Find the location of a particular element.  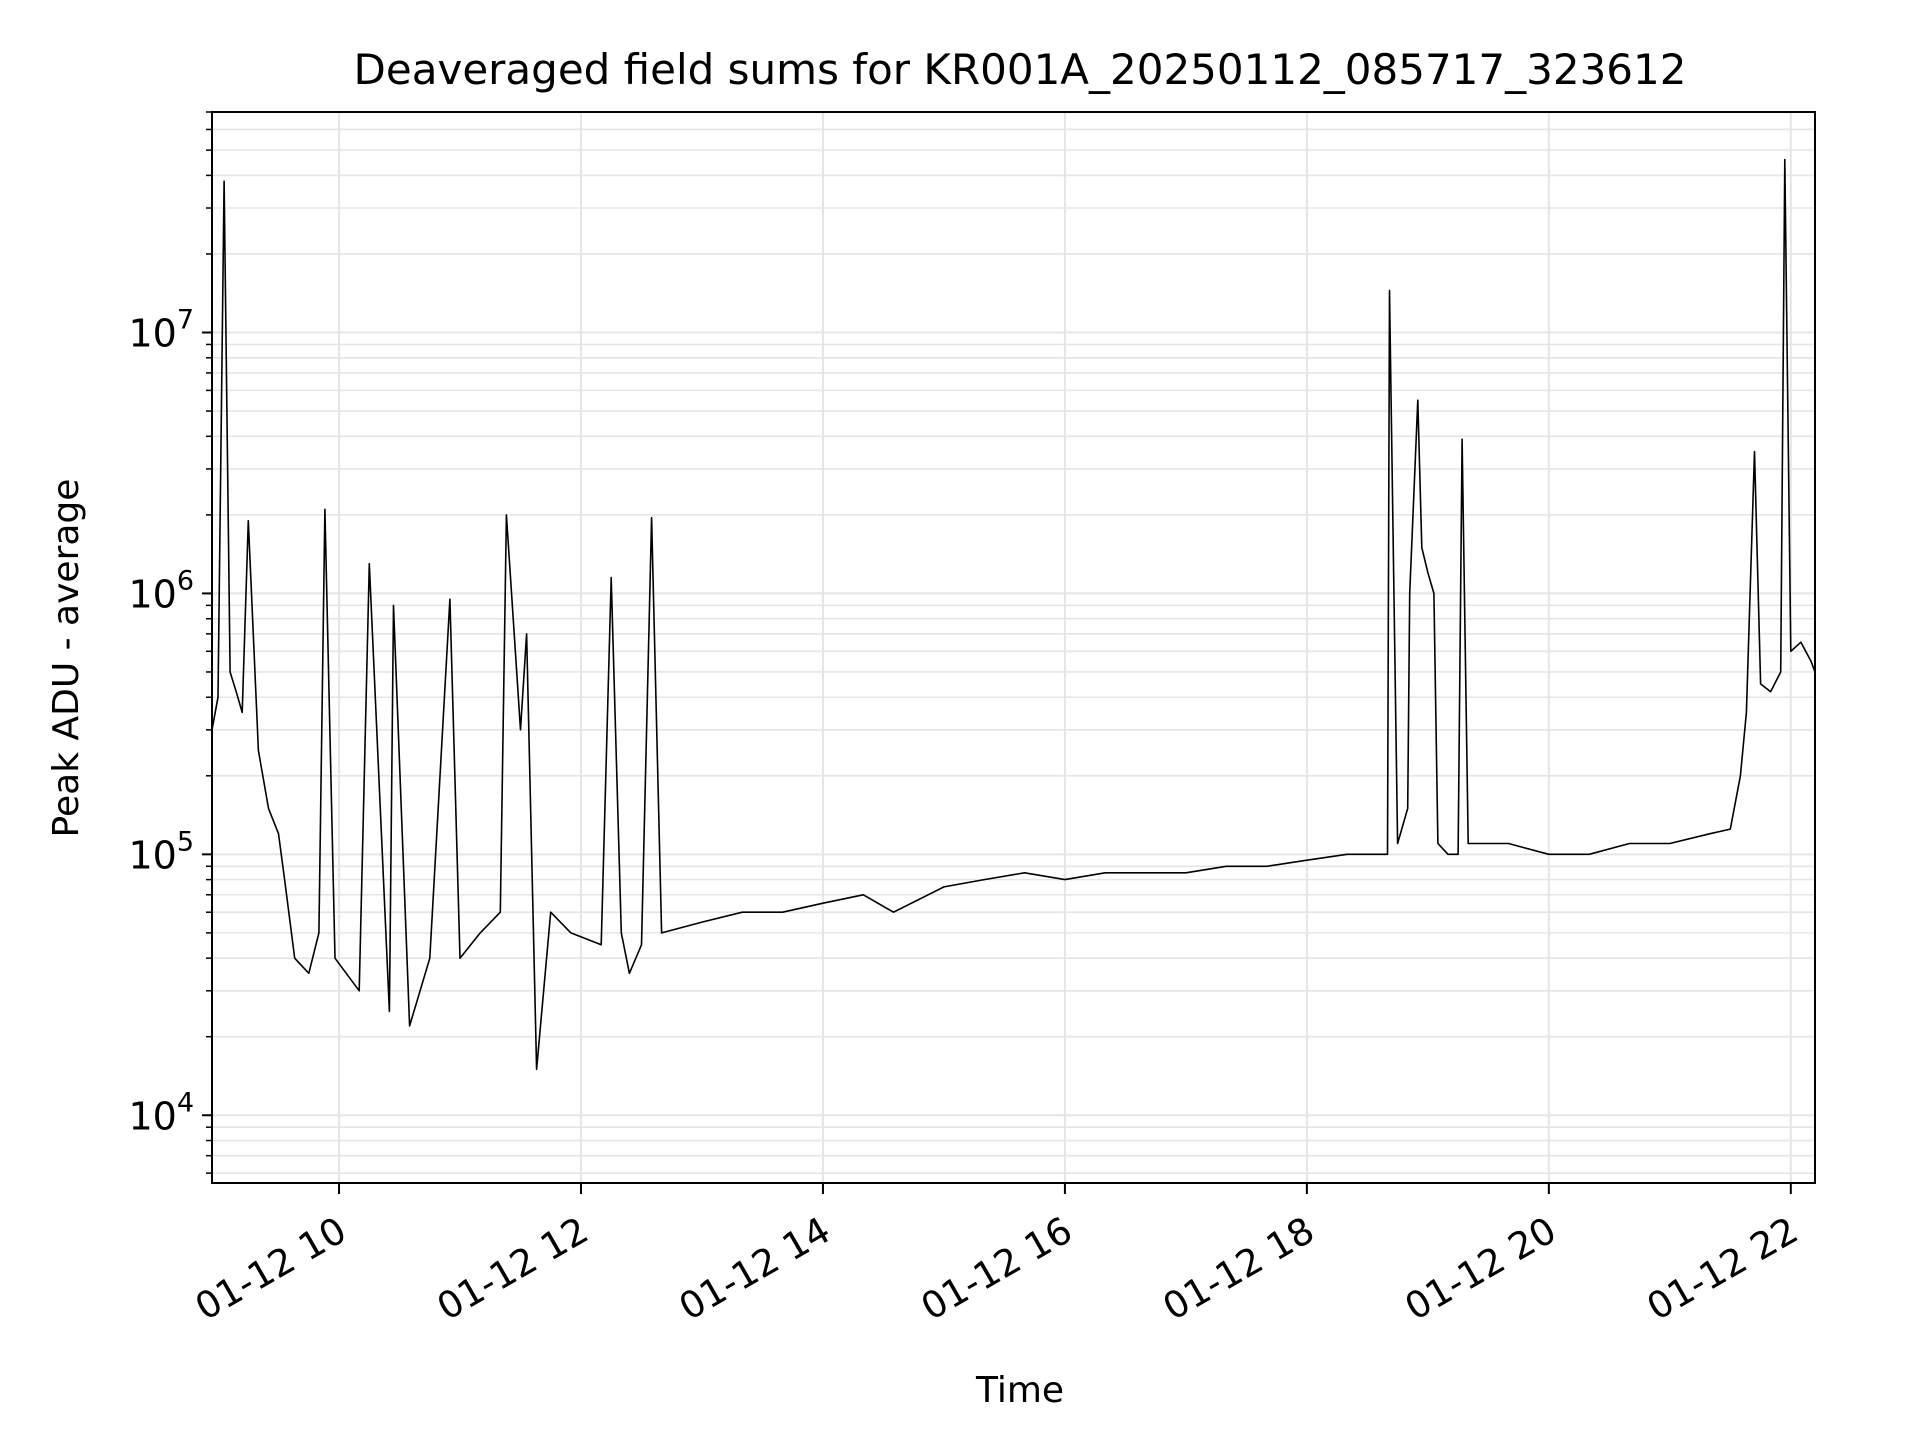

y-tick-label-exponent: 7 is located at coordinates (185, 320).